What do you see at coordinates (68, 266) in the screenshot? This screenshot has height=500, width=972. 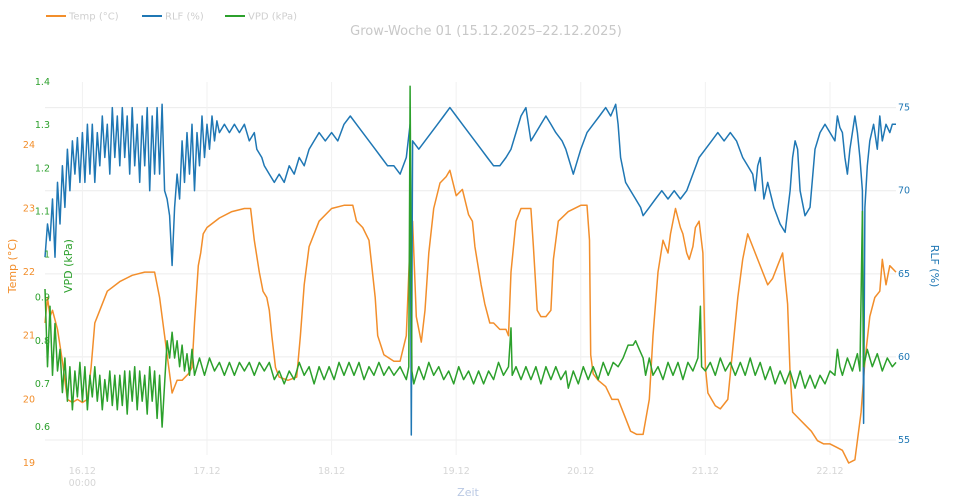 I see `vpd-axis-title: VPD (kPa)` at bounding box center [68, 266].